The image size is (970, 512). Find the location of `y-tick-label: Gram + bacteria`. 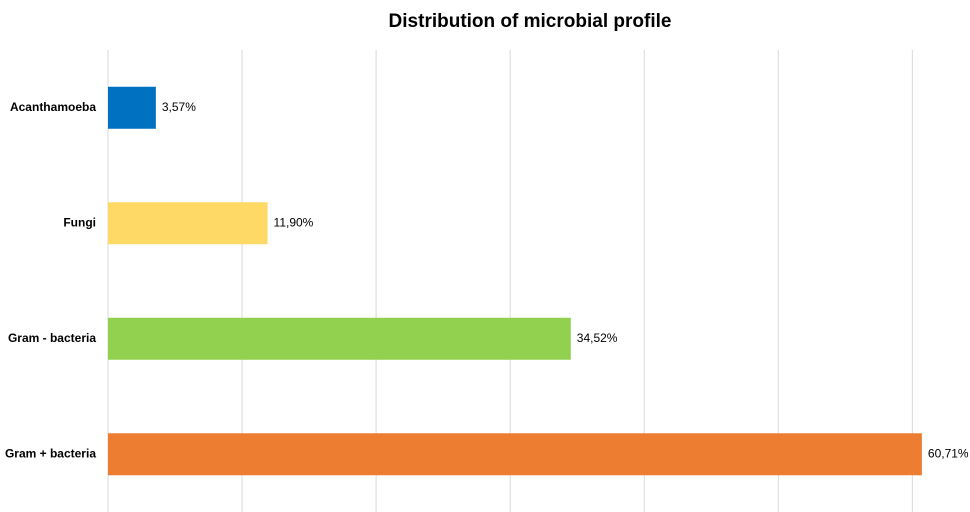

y-tick-label: Gram + bacteria is located at coordinates (50, 453).